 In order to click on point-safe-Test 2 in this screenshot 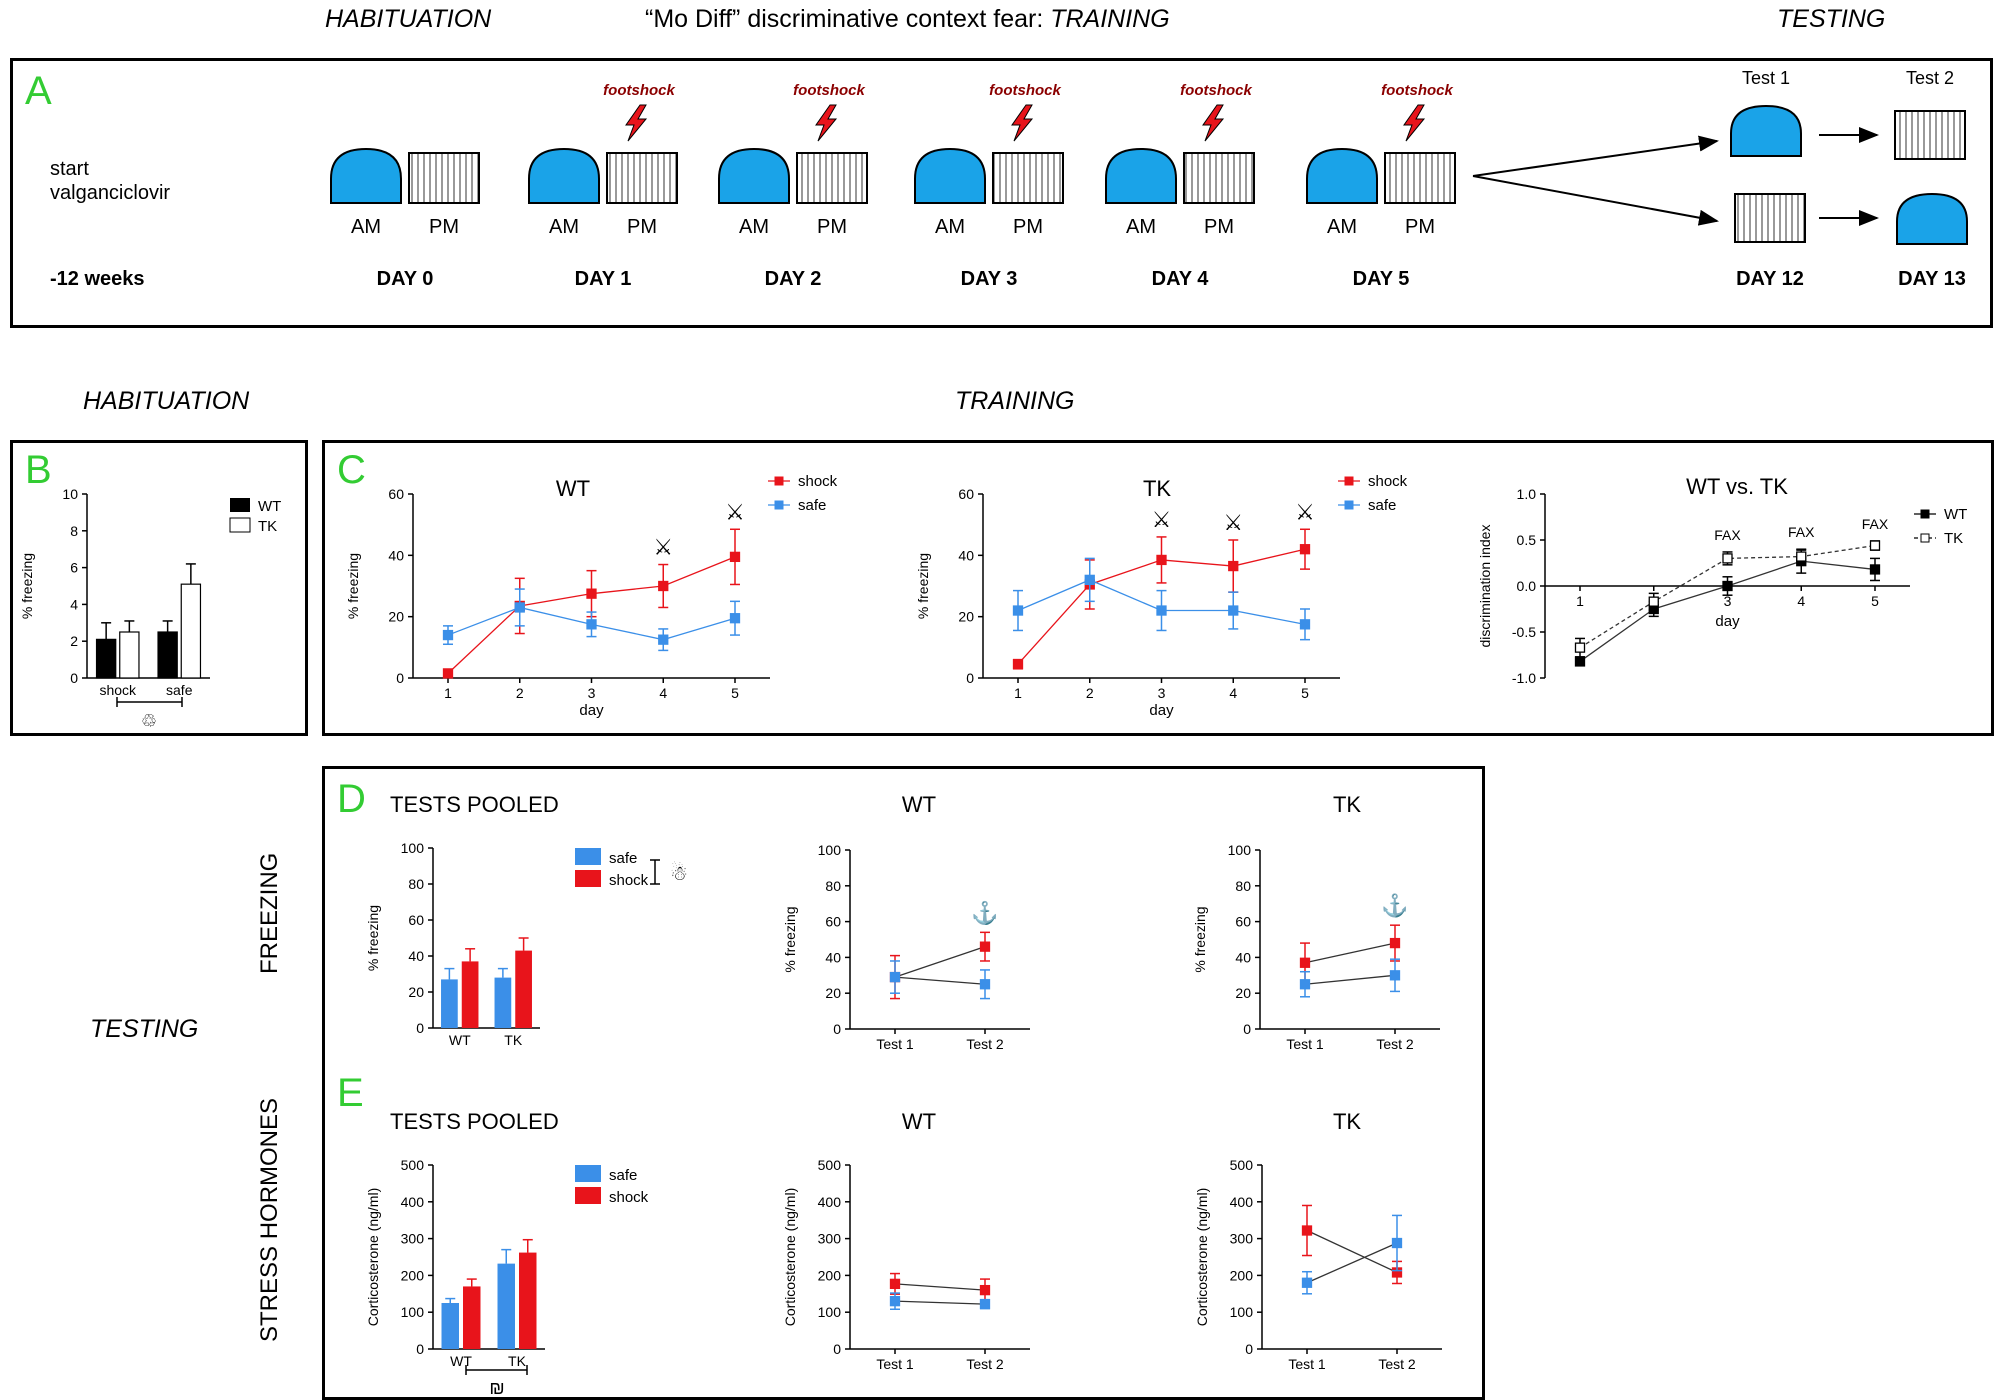, I will do `click(985, 984)`.